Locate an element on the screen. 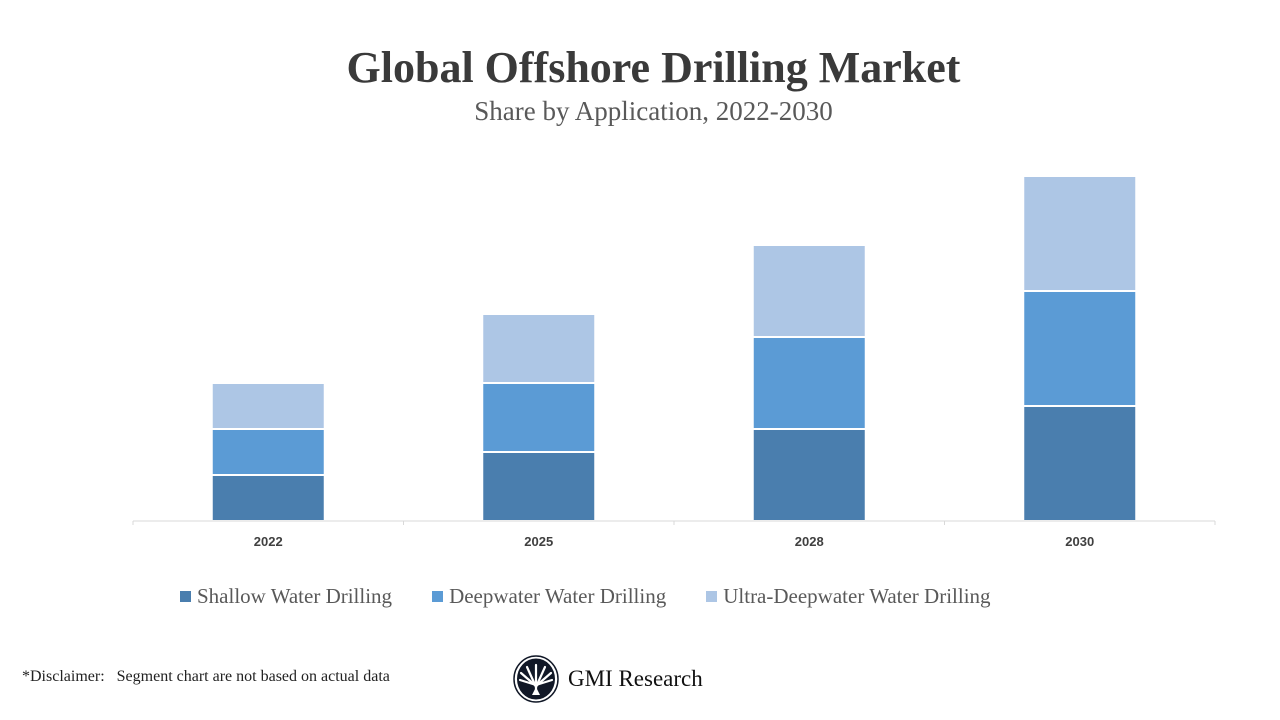  gmi-logo-icon is located at coordinates (536, 679).